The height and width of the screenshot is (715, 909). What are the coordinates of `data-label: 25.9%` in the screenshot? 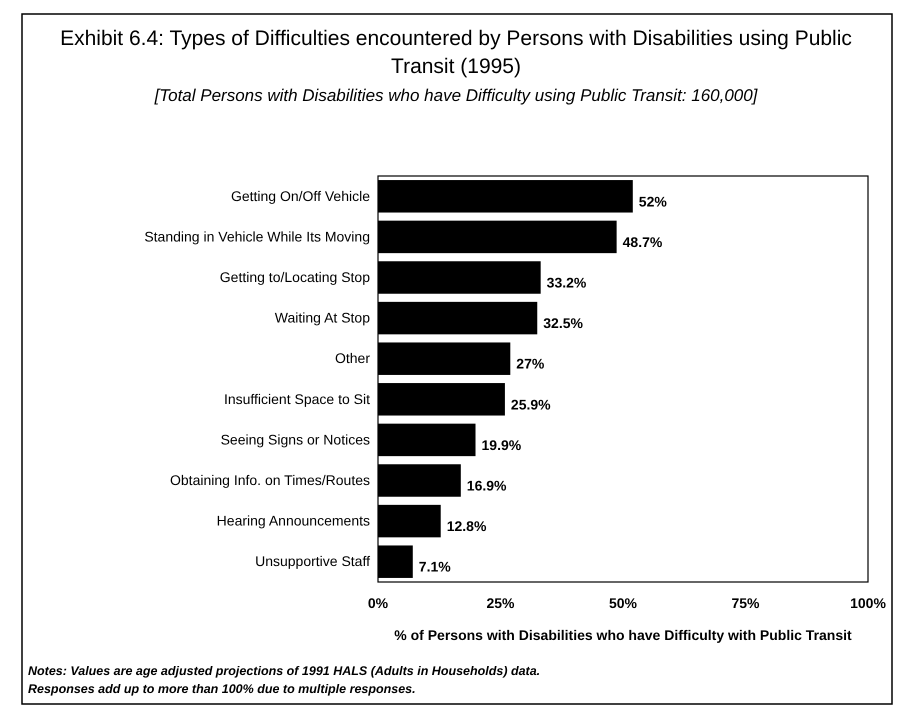 It's located at (531, 404).